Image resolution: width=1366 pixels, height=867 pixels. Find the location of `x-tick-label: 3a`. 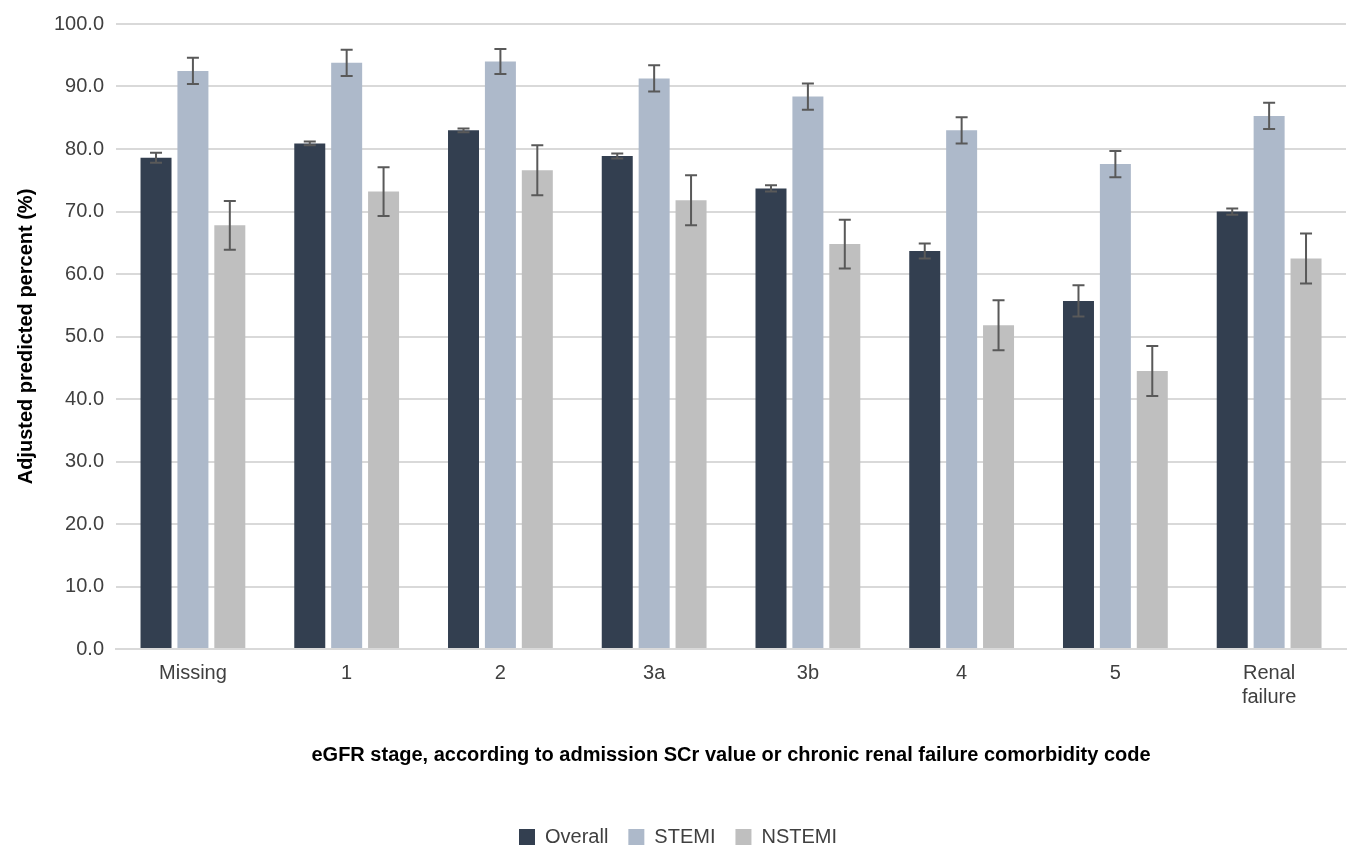

x-tick-label: 3a is located at coordinates (655, 671).